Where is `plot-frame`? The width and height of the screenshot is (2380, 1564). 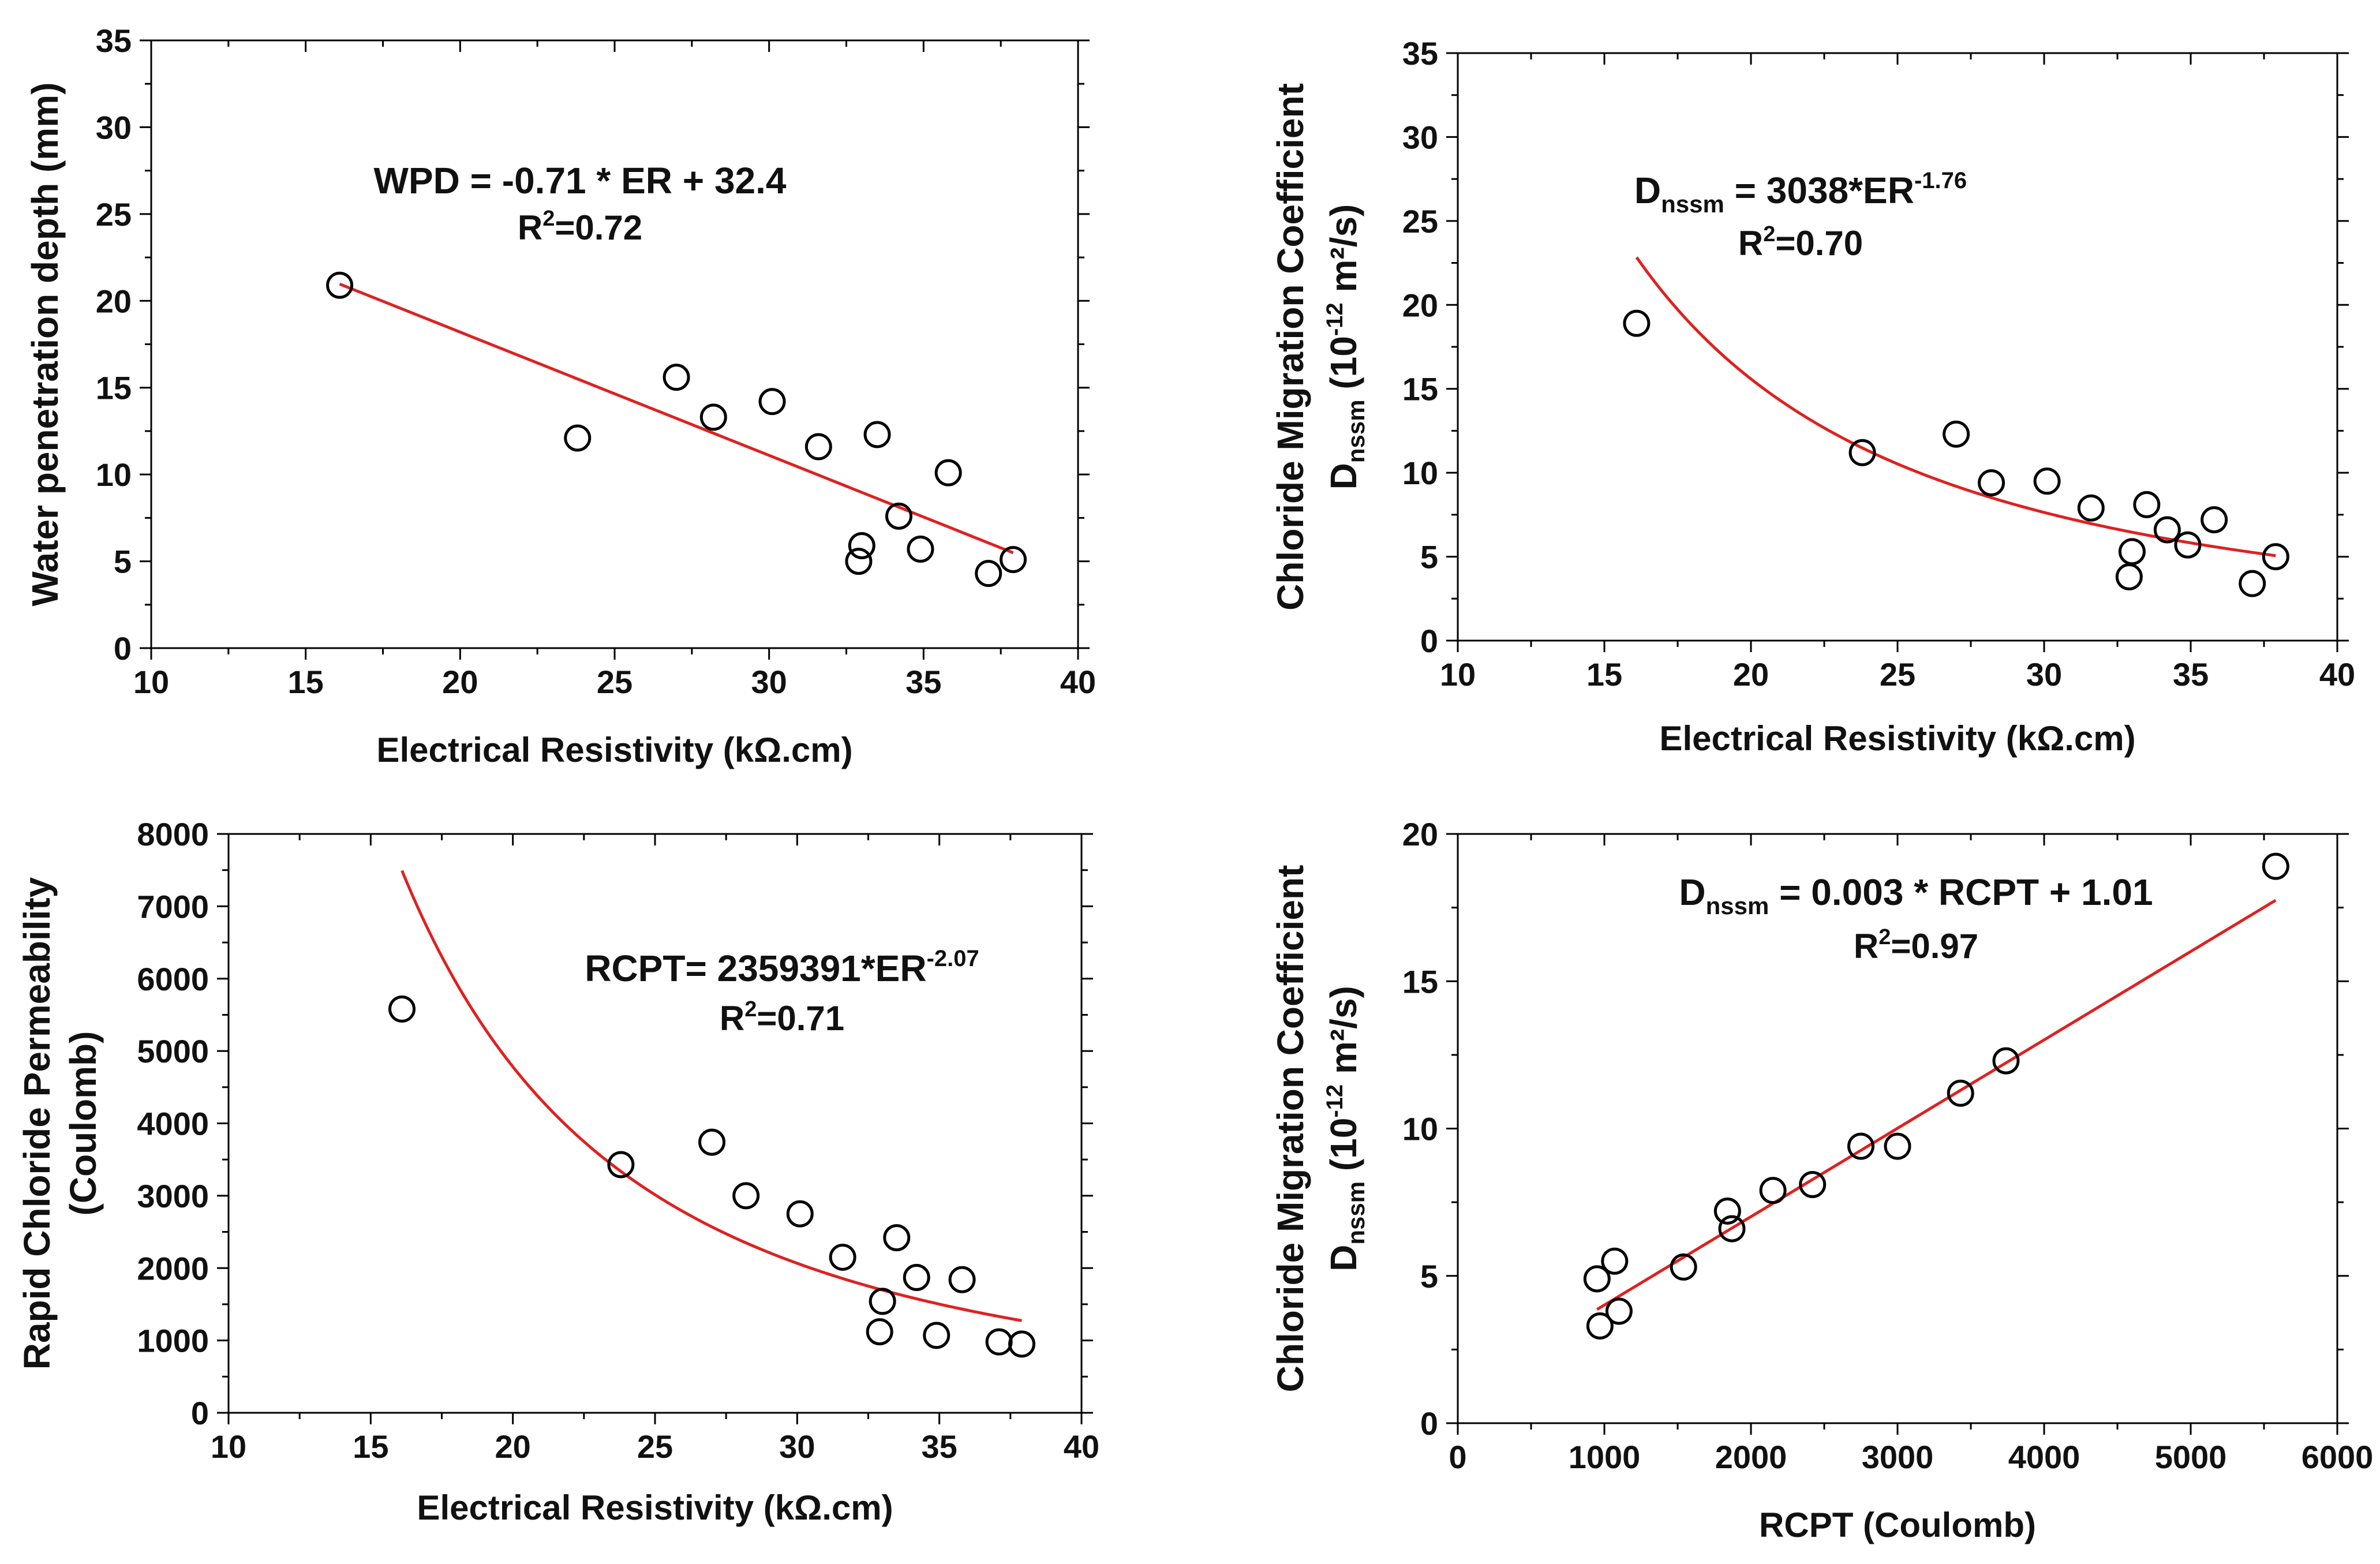
plot-frame is located at coordinates (655, 1123).